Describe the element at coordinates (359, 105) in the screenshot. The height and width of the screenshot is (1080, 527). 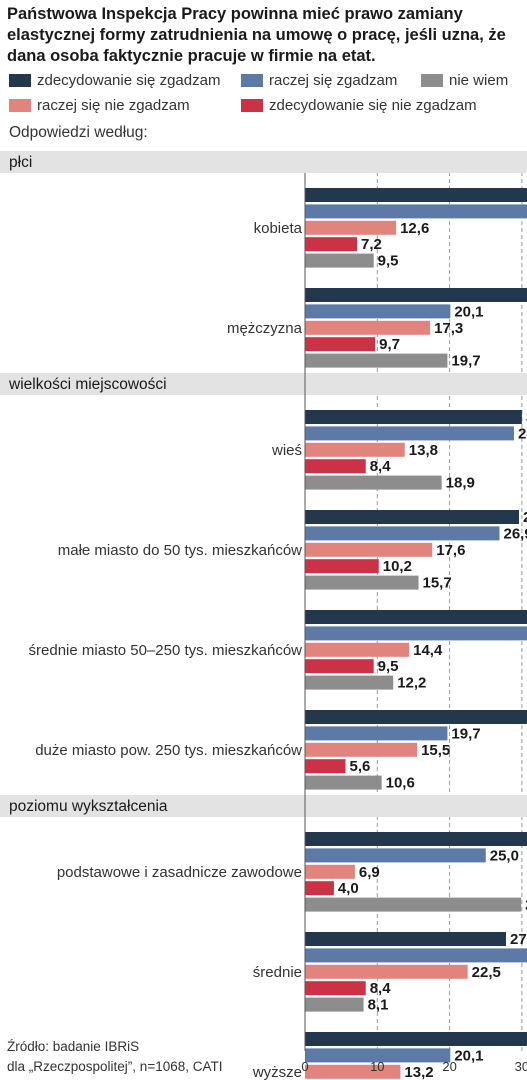
I see `legend-item: zdecydowanie się nie zgadzam` at that location.